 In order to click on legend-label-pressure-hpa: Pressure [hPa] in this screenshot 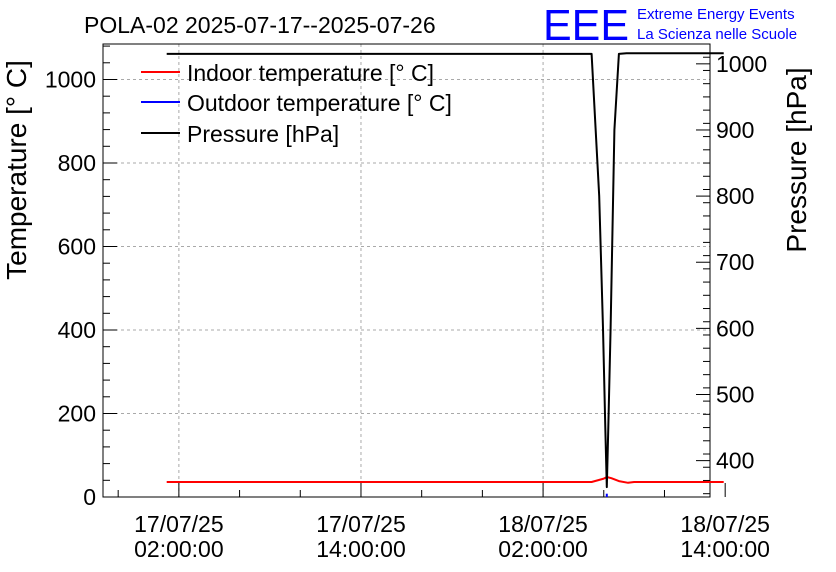, I will do `click(263, 134)`.